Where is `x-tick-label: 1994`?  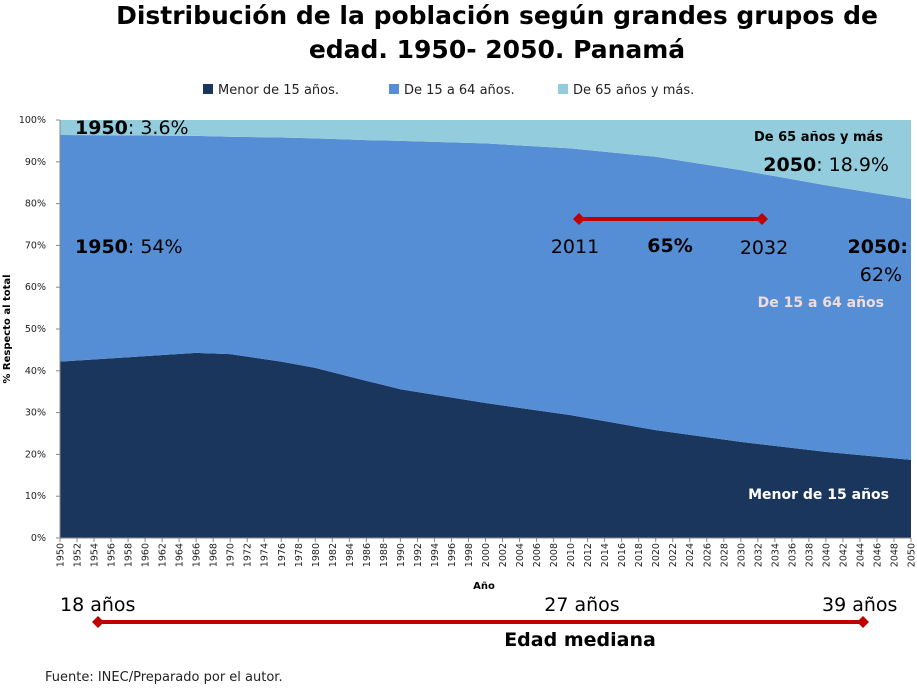
x-tick-label: 1994 is located at coordinates (435, 555).